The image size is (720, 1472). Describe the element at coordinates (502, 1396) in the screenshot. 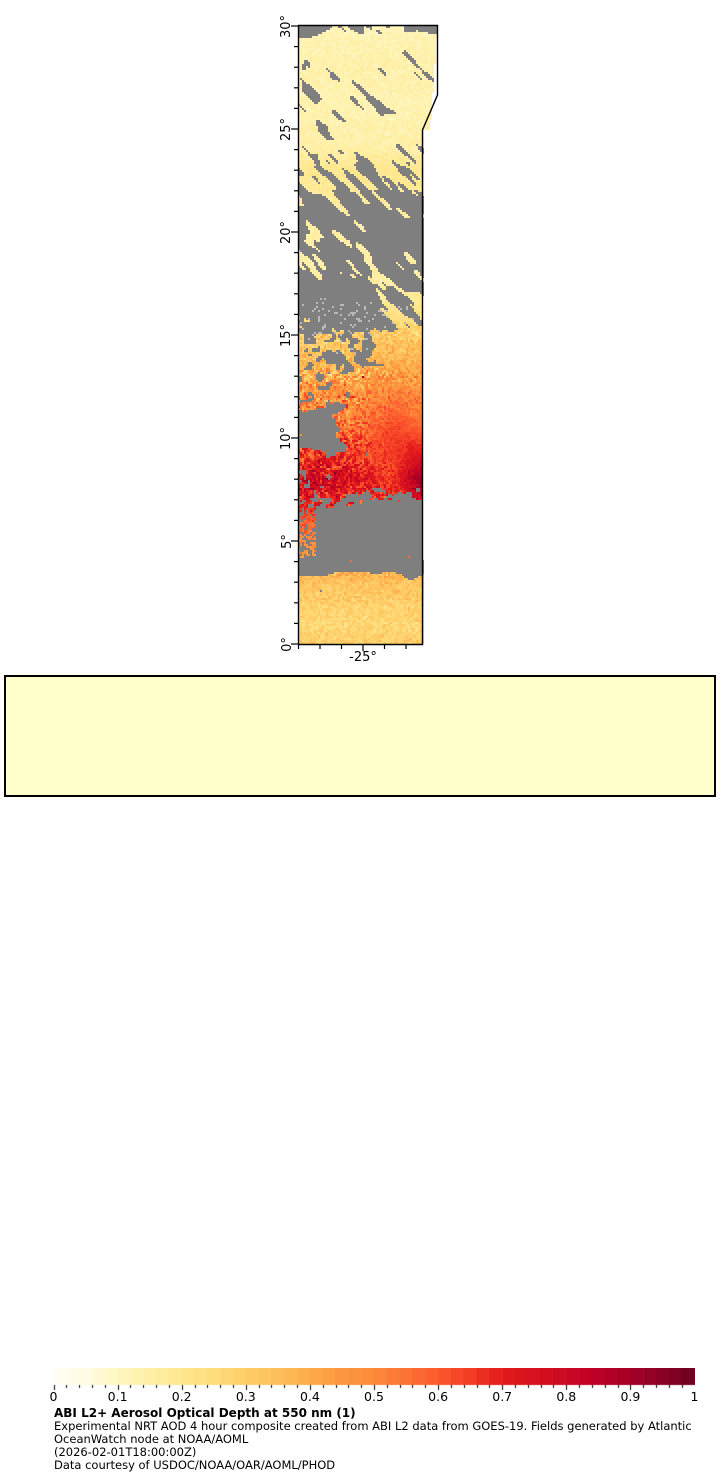

I see `colorbar-tick-label: 0.7` at that location.